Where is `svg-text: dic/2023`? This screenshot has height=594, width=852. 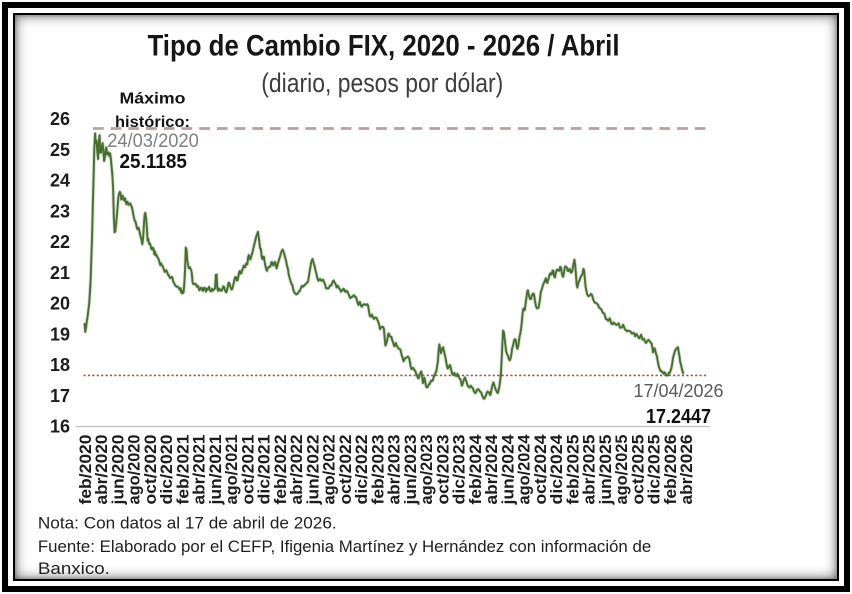
svg-text: dic/2023 is located at coordinates (459, 470).